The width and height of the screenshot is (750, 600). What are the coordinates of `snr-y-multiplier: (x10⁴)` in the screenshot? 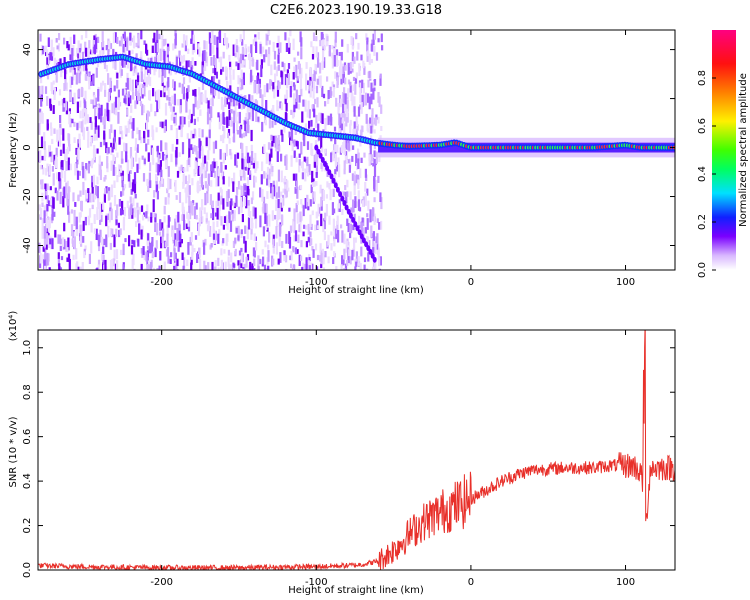 It's located at (13, 326).